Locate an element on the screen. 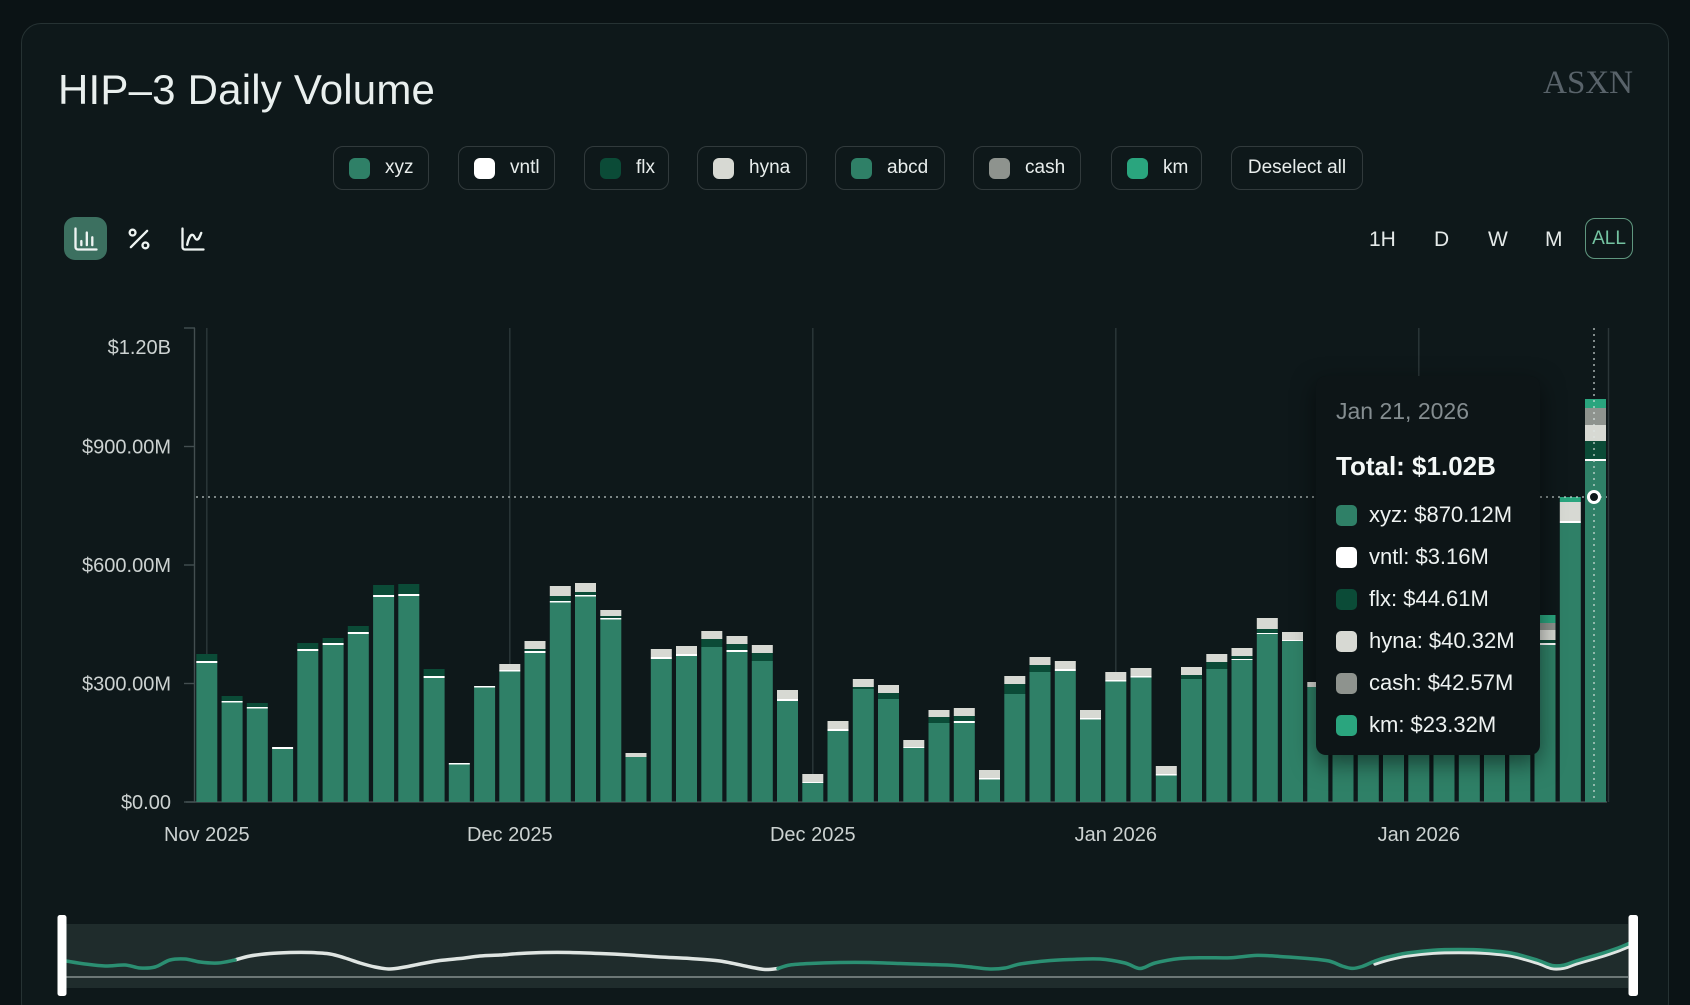 This screenshot has height=1005, width=1690. svg-text: $1.20B is located at coordinates (139, 348).